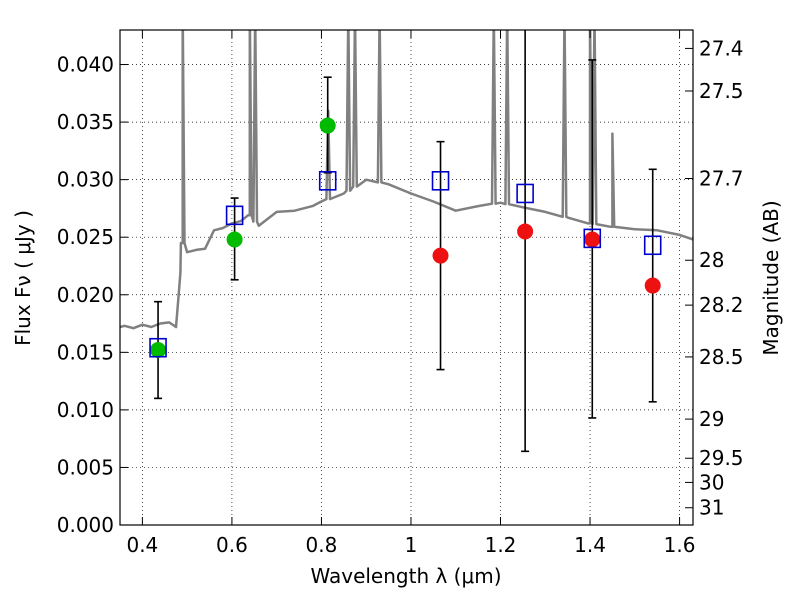 Image resolution: width=800 pixels, height=600 pixels. I want to click on y2-tick-label: 28, so click(711, 260).